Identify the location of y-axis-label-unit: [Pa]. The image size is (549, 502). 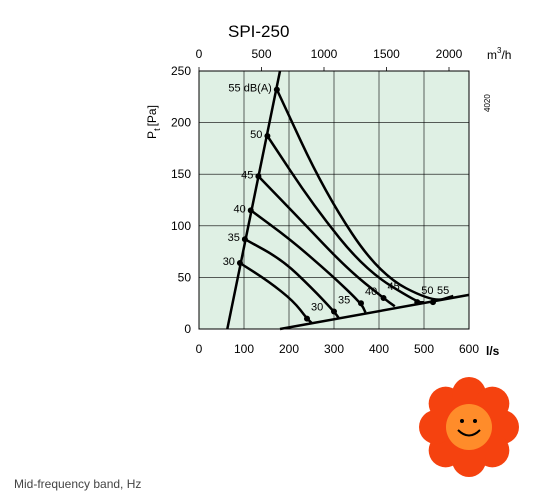
(152, 115).